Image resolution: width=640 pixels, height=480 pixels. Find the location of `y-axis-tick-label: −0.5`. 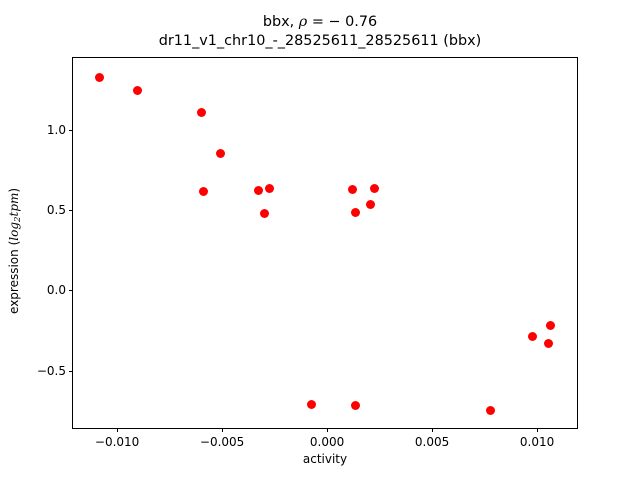

y-axis-tick-label: −0.5 is located at coordinates (51, 370).